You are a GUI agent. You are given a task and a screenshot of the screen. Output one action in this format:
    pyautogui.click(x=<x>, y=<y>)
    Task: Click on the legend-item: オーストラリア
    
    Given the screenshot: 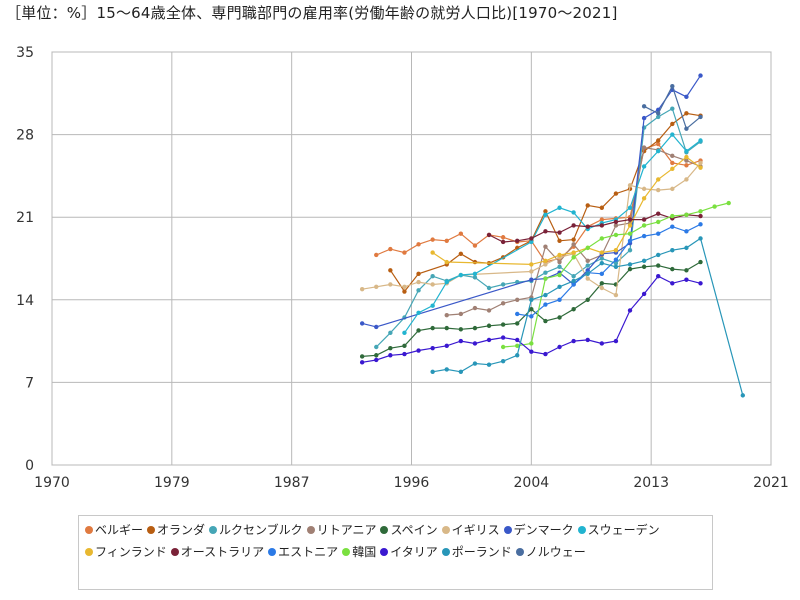 What is the action you would take?
    pyautogui.click(x=217, y=551)
    